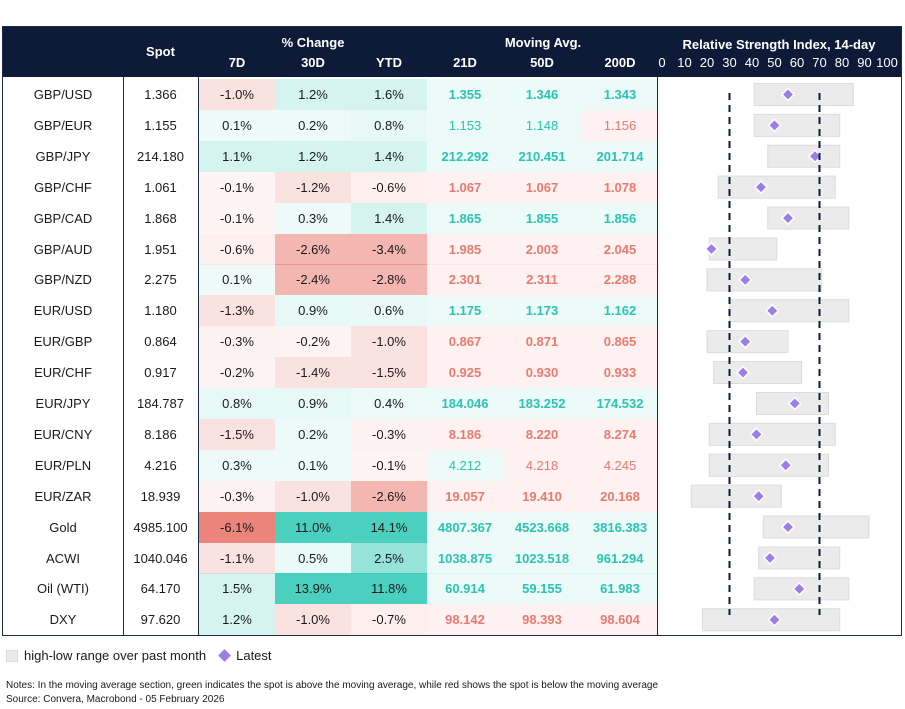 Image resolution: width=905 pixels, height=709 pixels. I want to click on row-pair-label: GBP/CAD, so click(63, 218).